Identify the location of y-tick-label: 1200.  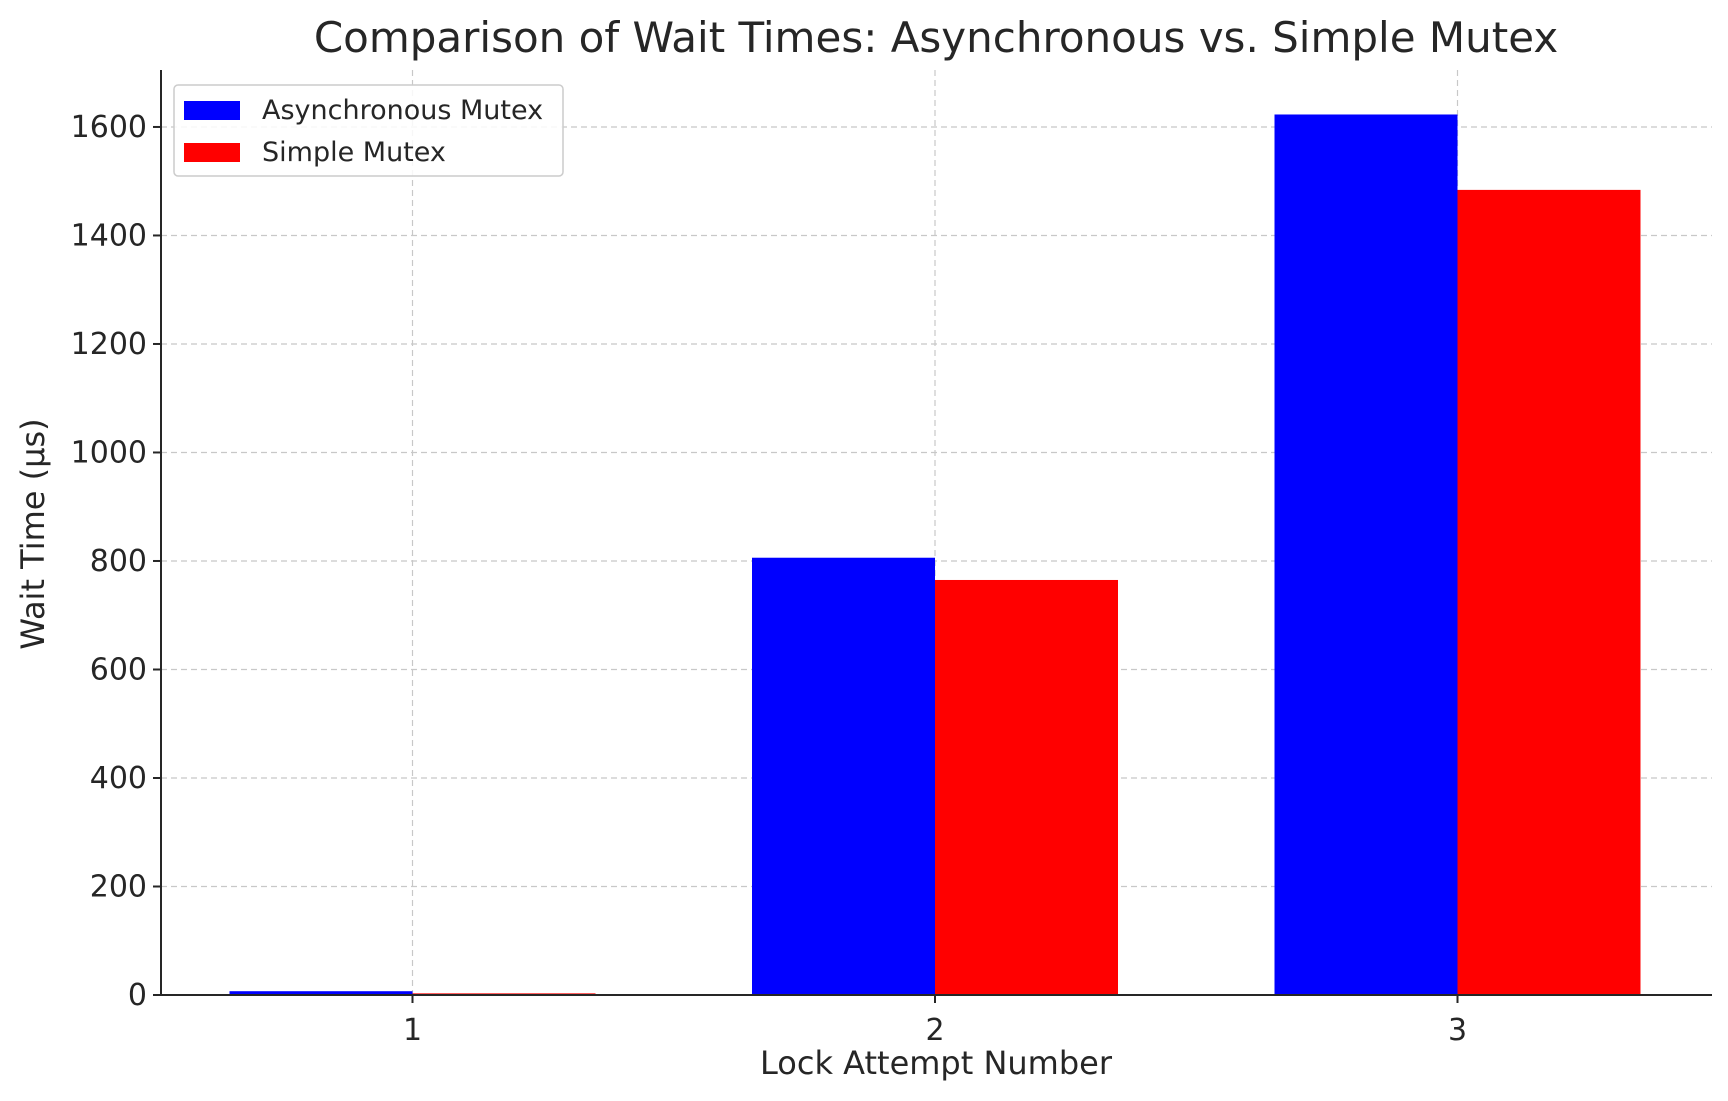
(109, 344).